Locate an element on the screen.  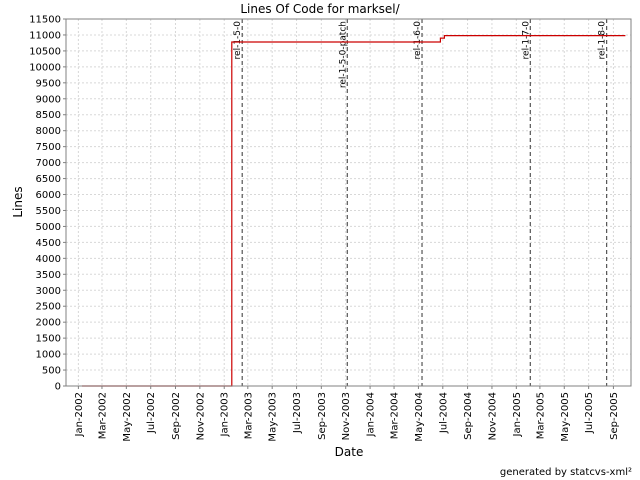
y-tick-label: 7000 is located at coordinates (48, 163).